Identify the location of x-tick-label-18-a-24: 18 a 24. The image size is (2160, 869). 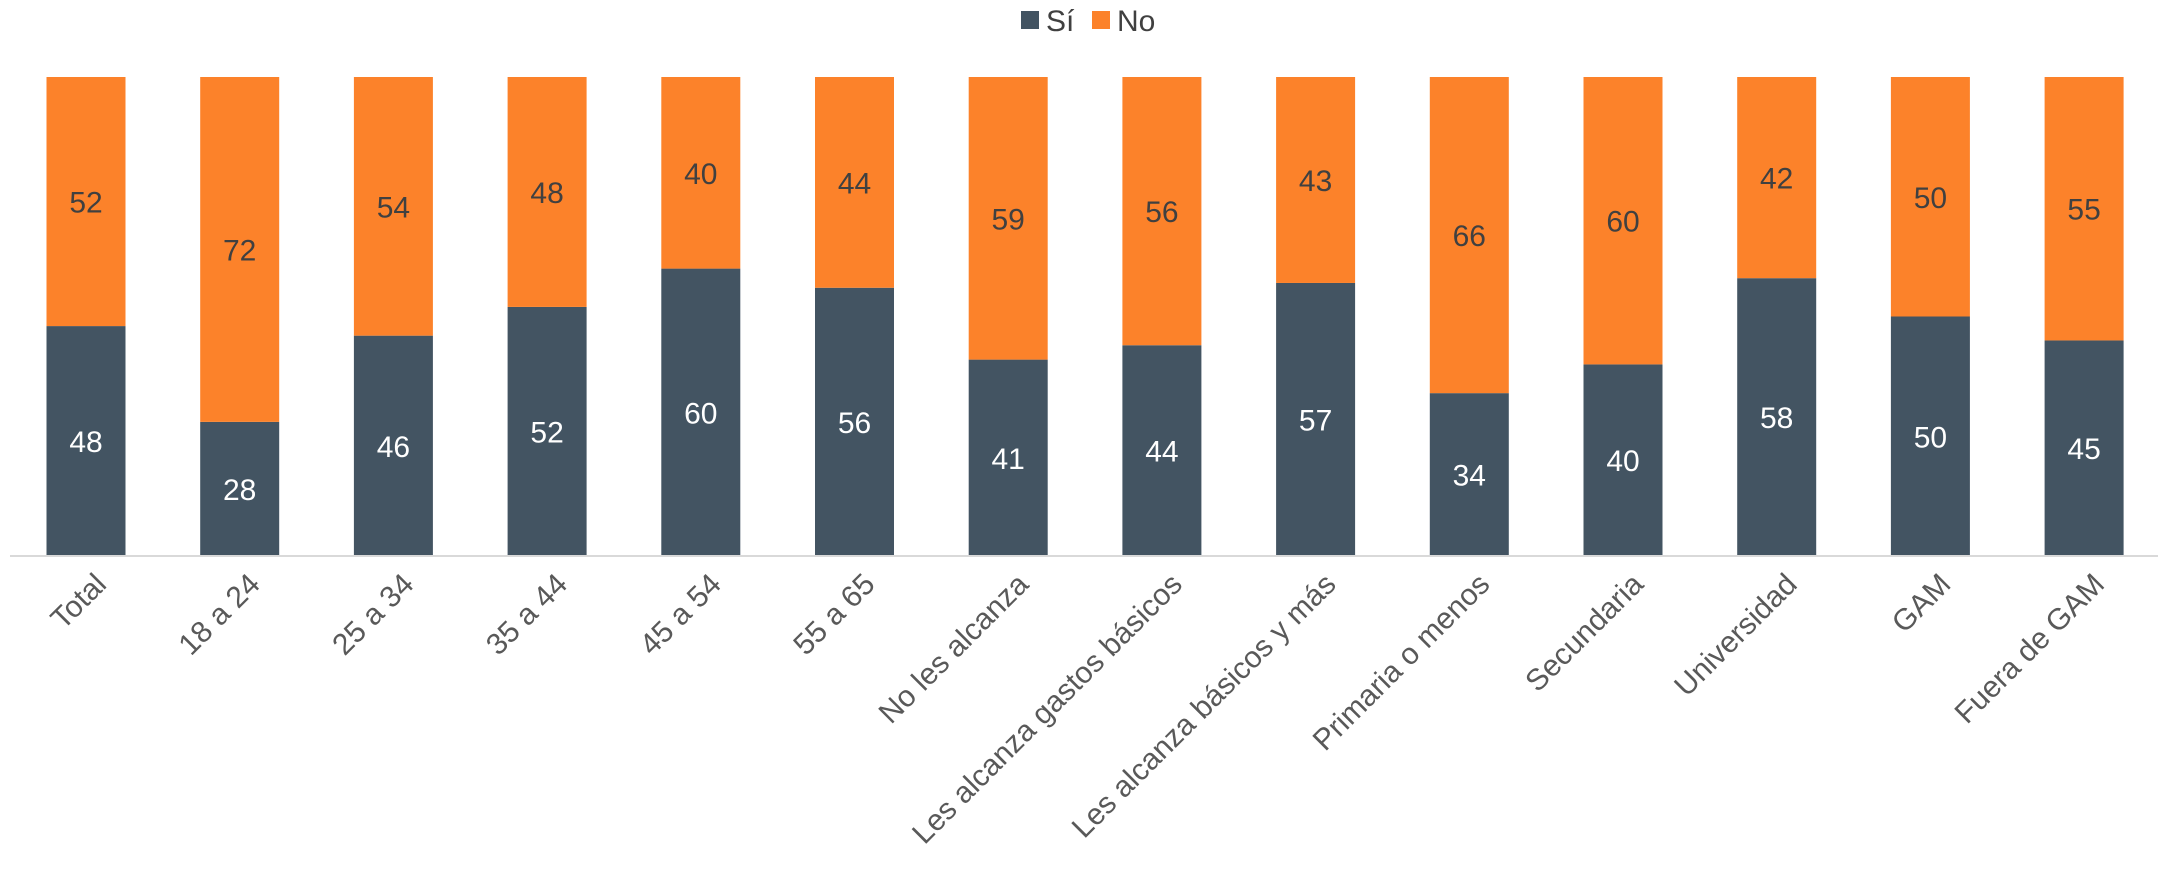
(220, 615).